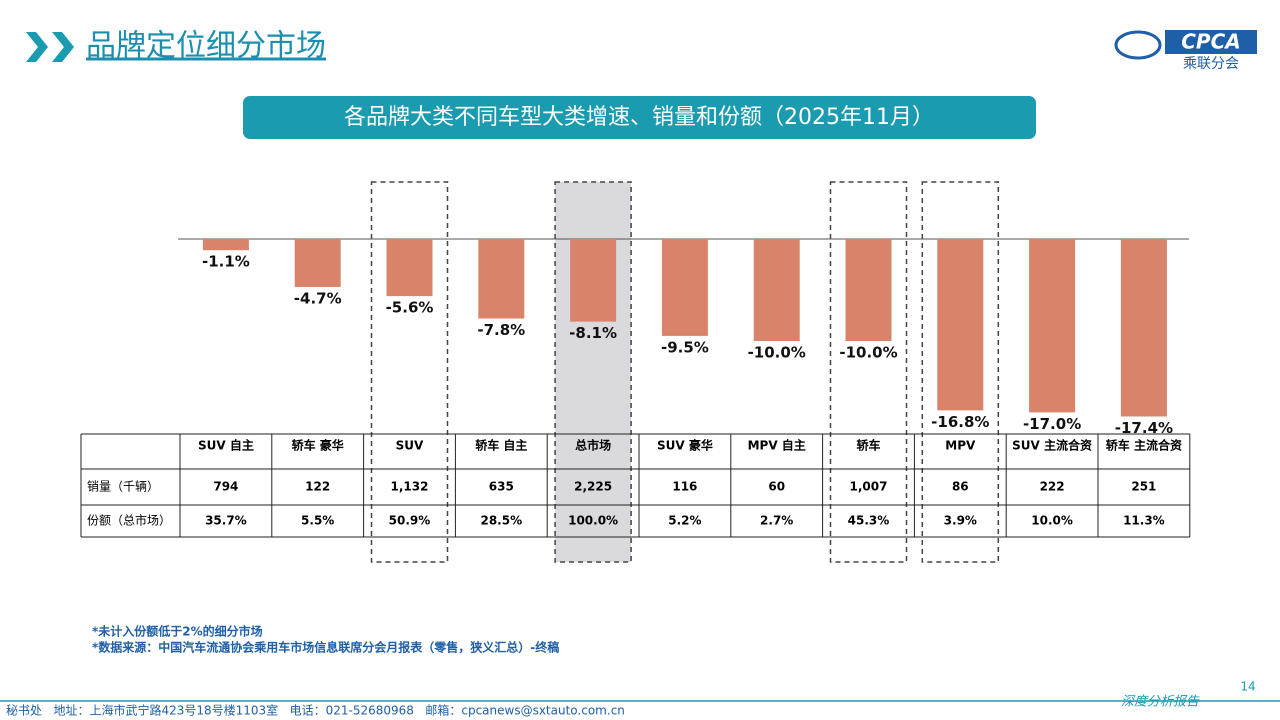 This screenshot has height=720, width=1280. What do you see at coordinates (960, 422) in the screenshot?
I see `data-label: -16.8%` at bounding box center [960, 422].